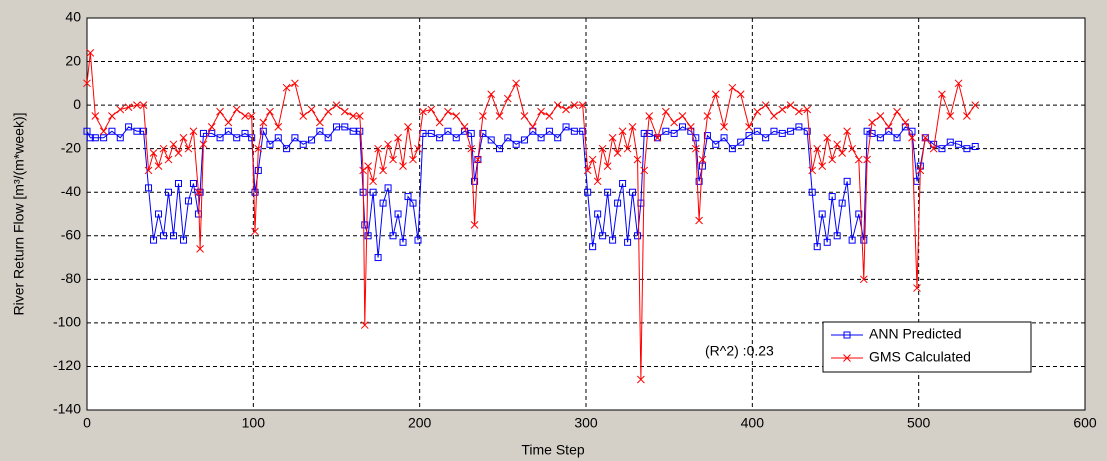  I want to click on y-tick-label: -100, so click(67, 322).